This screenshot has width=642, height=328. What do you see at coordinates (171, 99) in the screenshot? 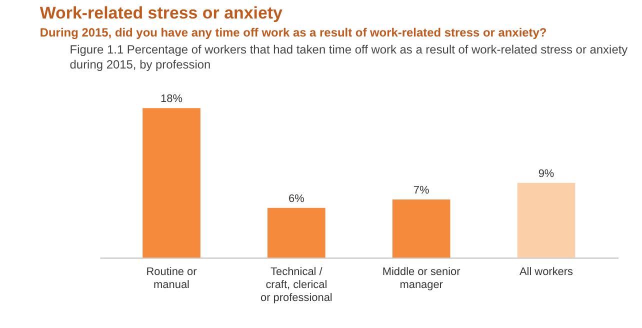
I see `data-label: 18%` at bounding box center [171, 99].